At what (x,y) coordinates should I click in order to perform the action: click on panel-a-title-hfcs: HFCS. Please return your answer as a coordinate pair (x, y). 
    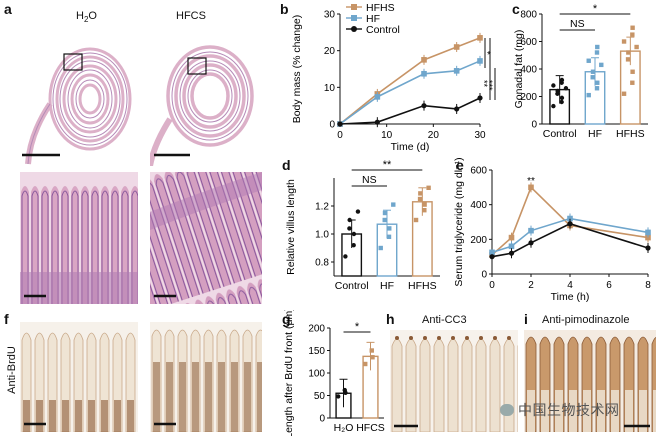
    Looking at the image, I should click on (191, 16).